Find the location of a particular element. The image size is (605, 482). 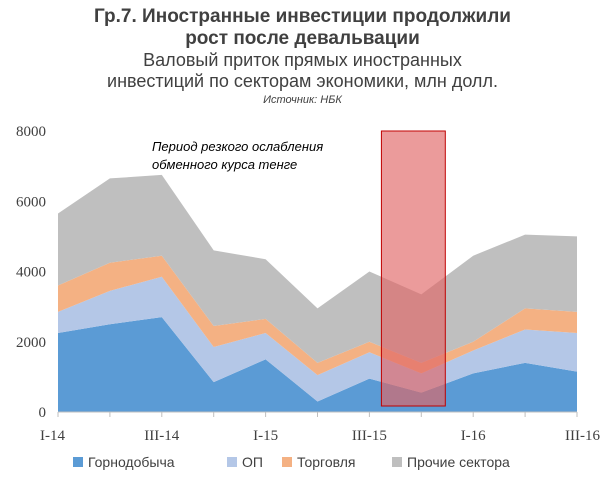

legend-label: Горнодобыча is located at coordinates (131, 462).